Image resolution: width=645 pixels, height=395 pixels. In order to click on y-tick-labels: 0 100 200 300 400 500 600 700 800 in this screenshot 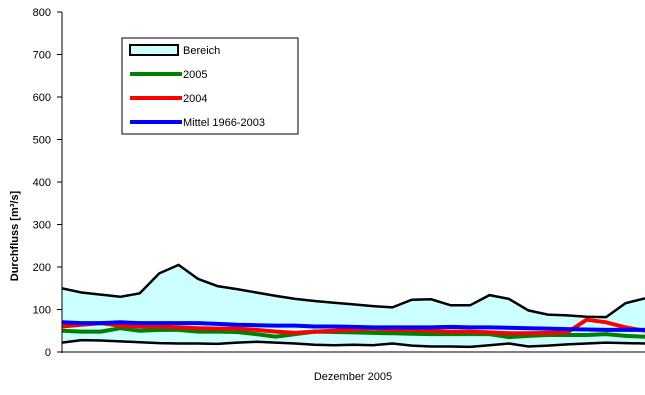, I will do `click(42, 183)`.